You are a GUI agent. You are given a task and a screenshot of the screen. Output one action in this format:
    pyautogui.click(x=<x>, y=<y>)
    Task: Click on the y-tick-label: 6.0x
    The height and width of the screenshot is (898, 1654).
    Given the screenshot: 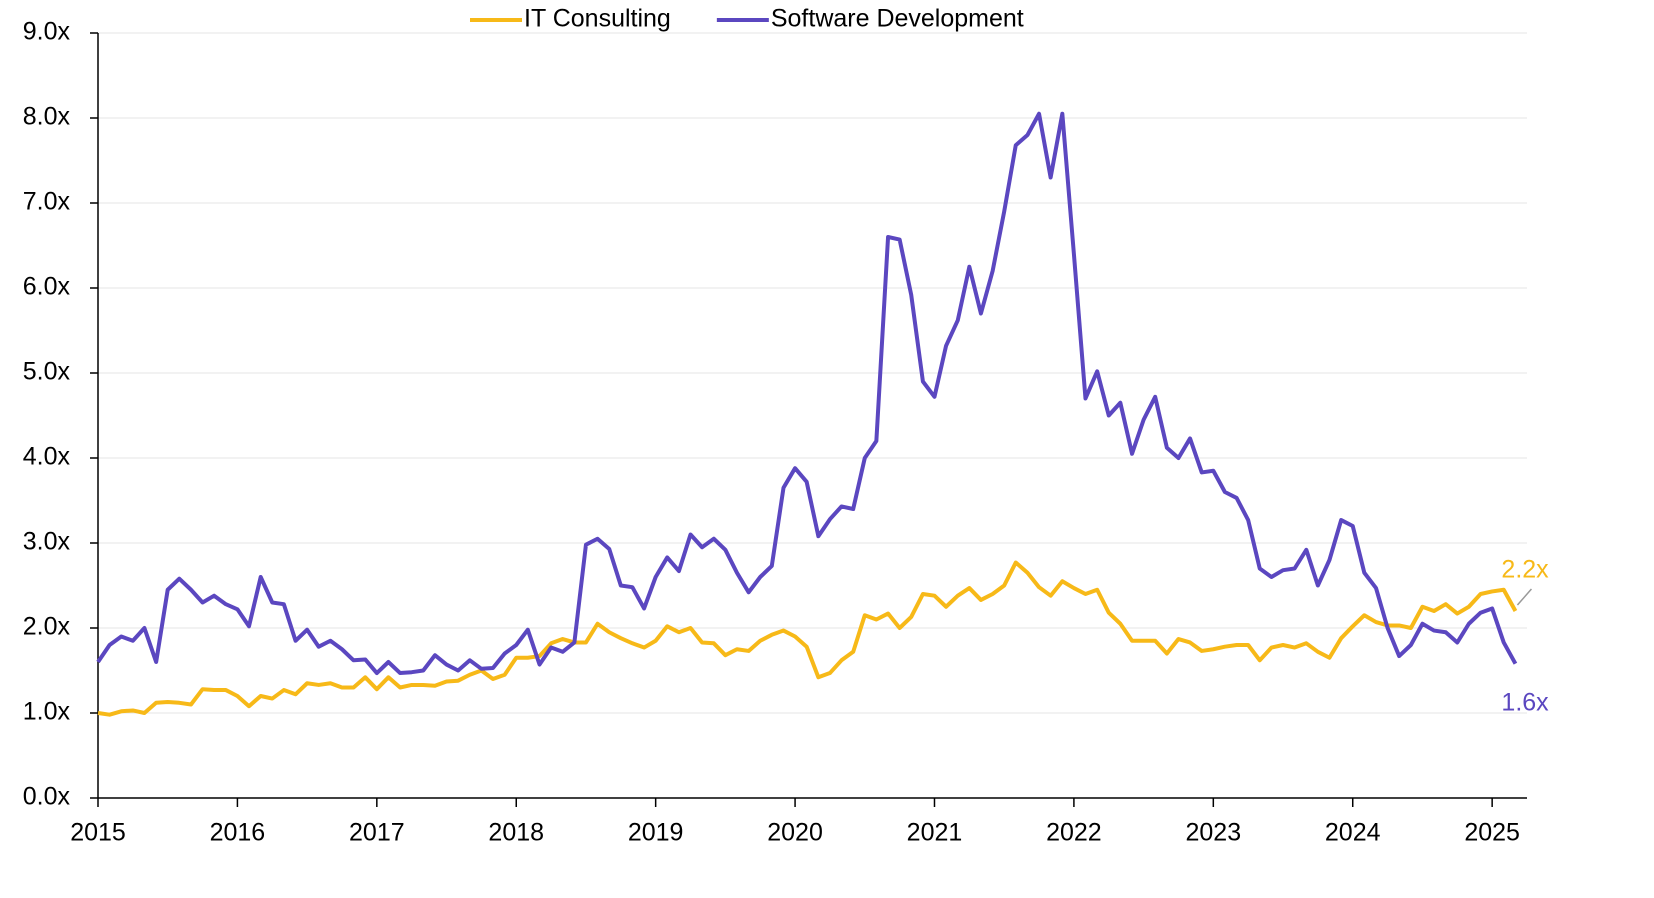 What is the action you would take?
    pyautogui.click(x=47, y=287)
    